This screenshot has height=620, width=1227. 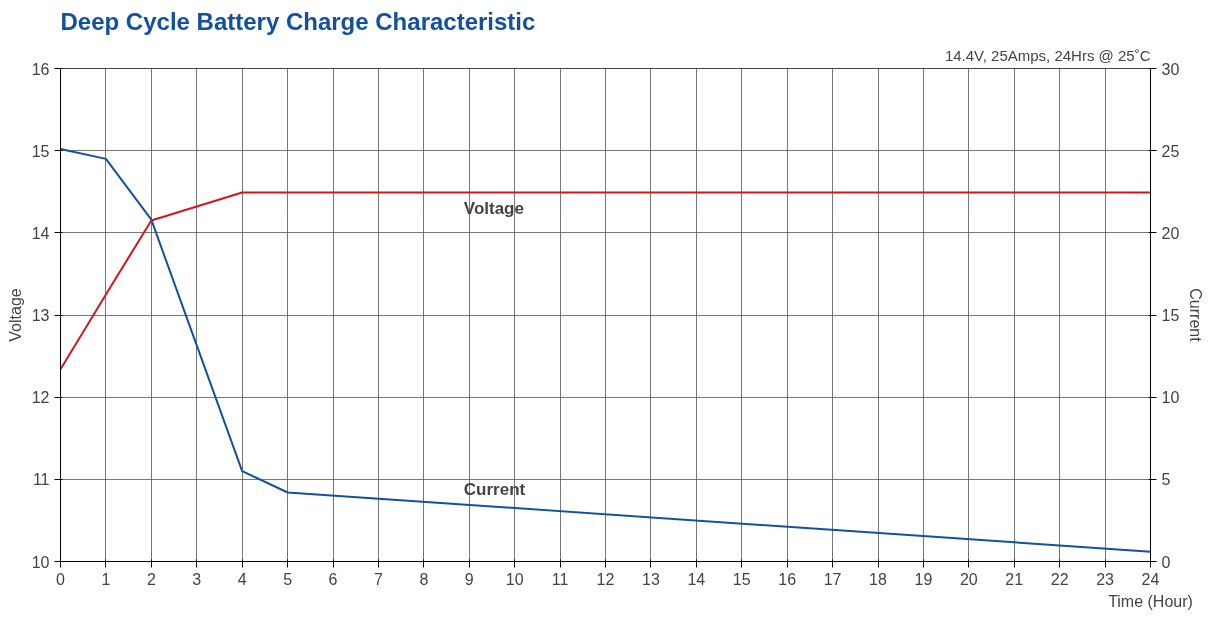 What do you see at coordinates (242, 579) in the screenshot?
I see `x-tick-label: 4` at bounding box center [242, 579].